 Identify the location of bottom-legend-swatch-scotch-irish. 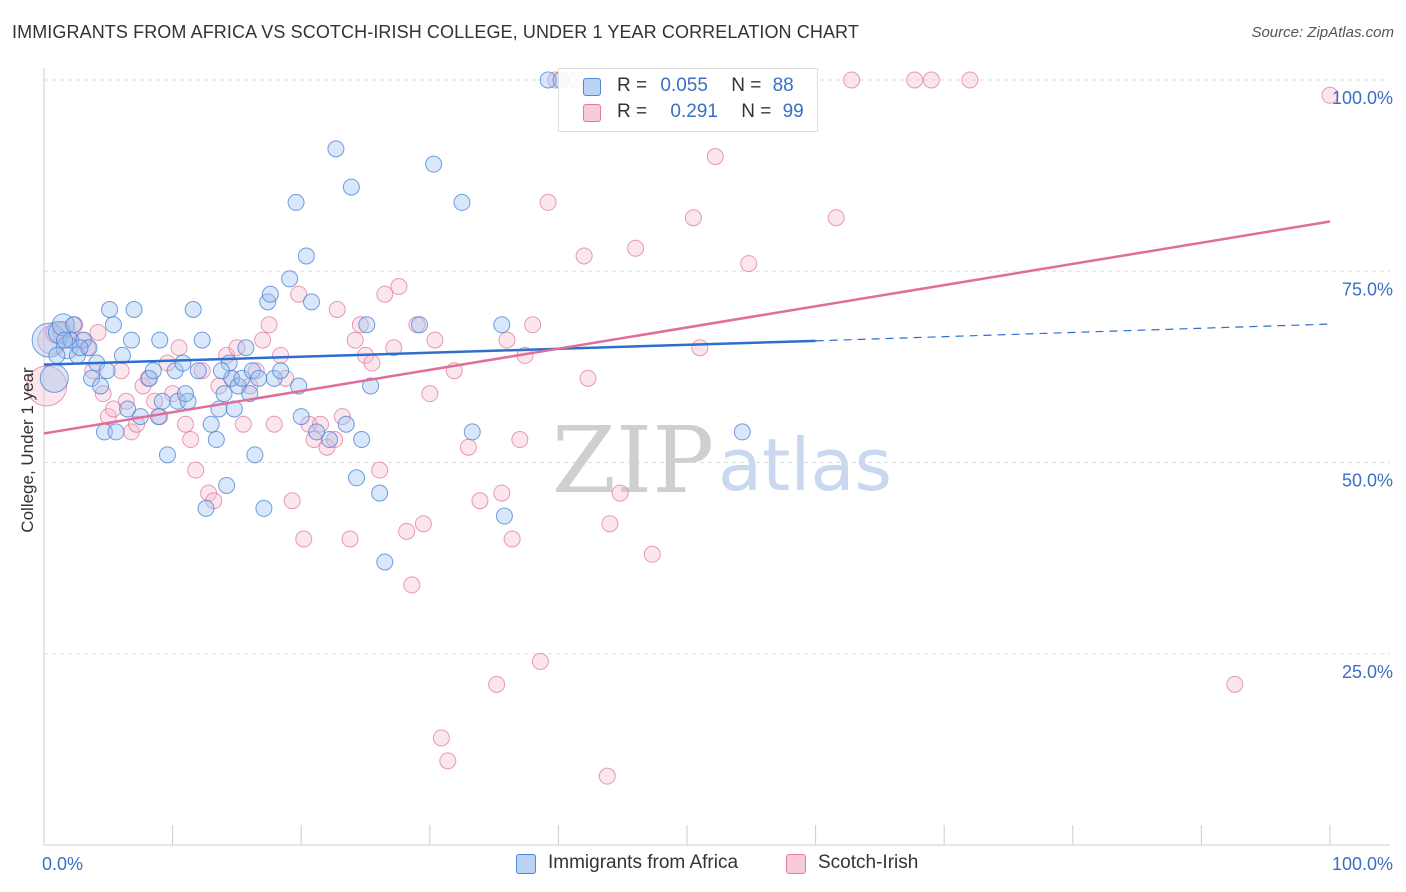
(796, 864).